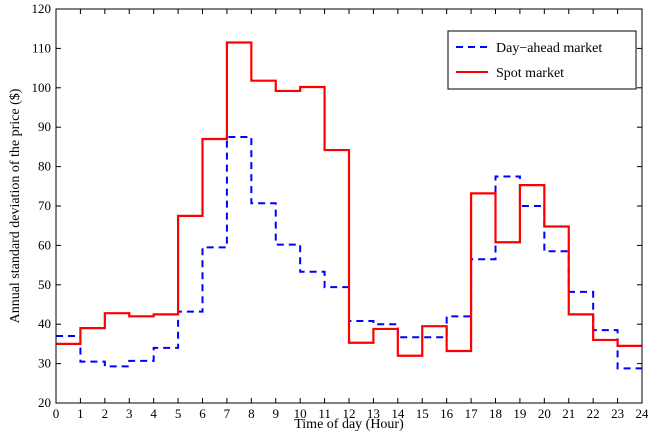 The height and width of the screenshot is (435, 648). What do you see at coordinates (617, 413) in the screenshot?
I see `x-tick-label: 23` at bounding box center [617, 413].